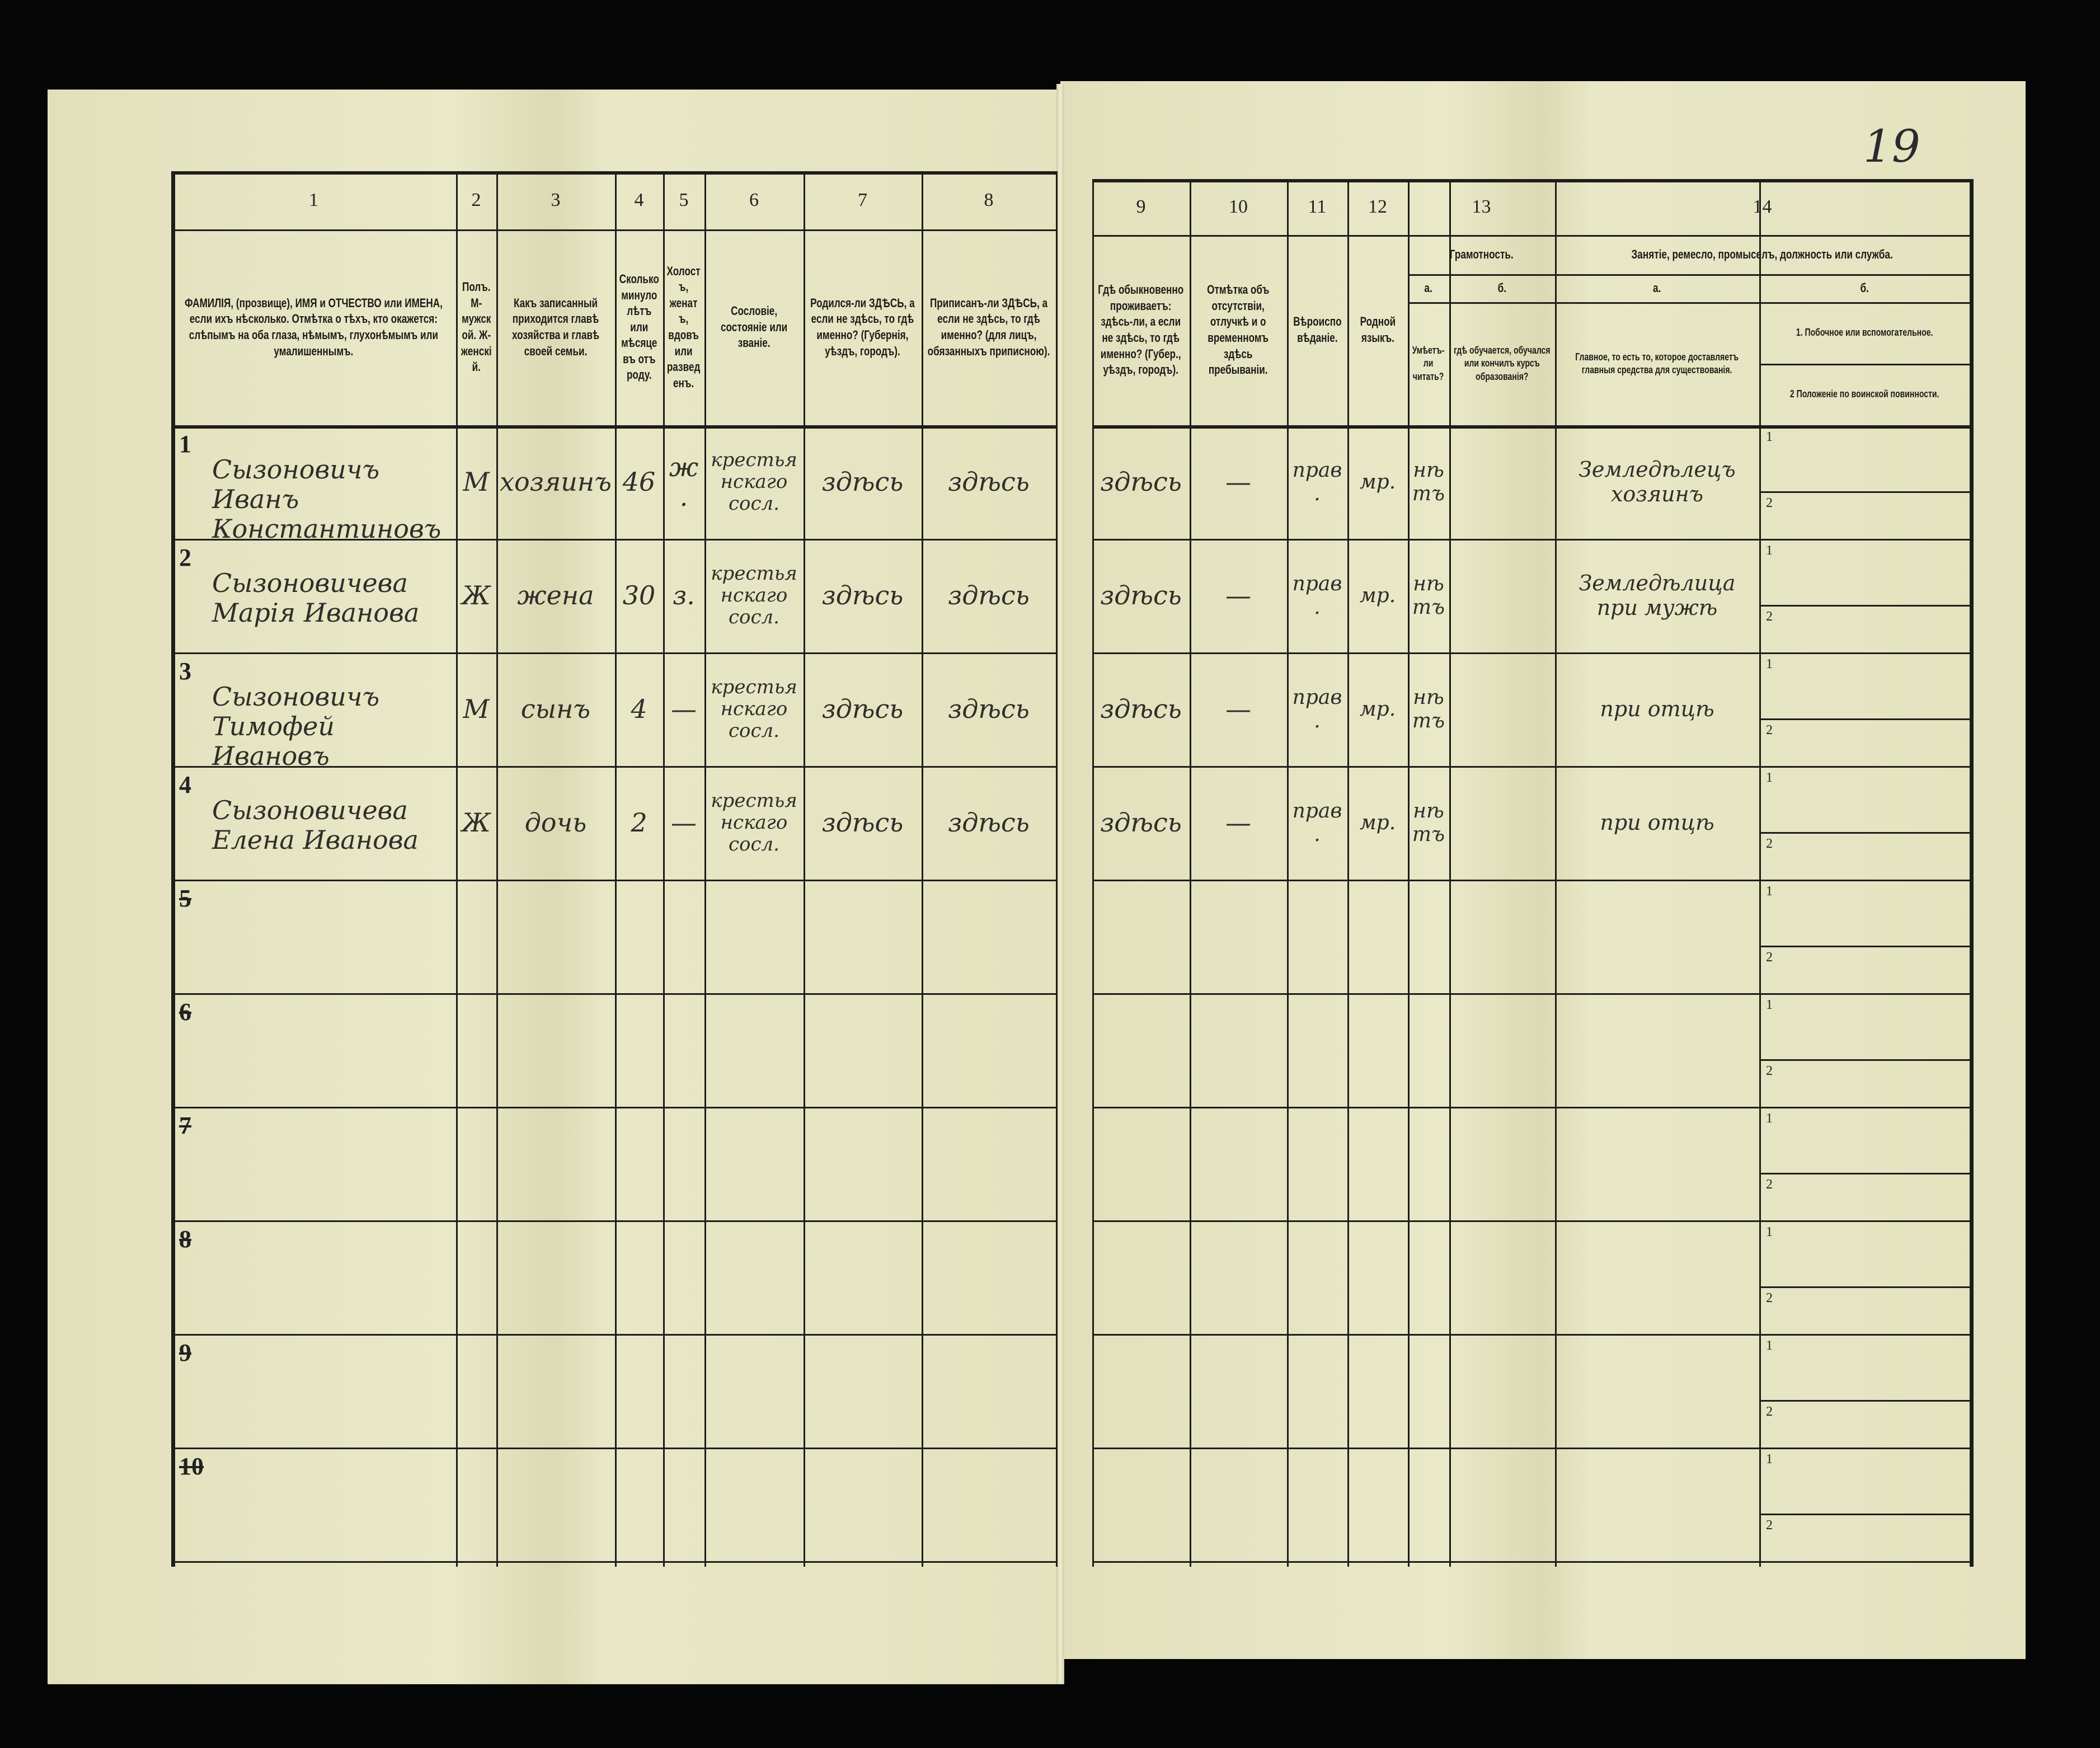 The height and width of the screenshot is (1748, 2100). What do you see at coordinates (555, 709) in the screenshot?
I see `cell-relation: сынъ` at bounding box center [555, 709].